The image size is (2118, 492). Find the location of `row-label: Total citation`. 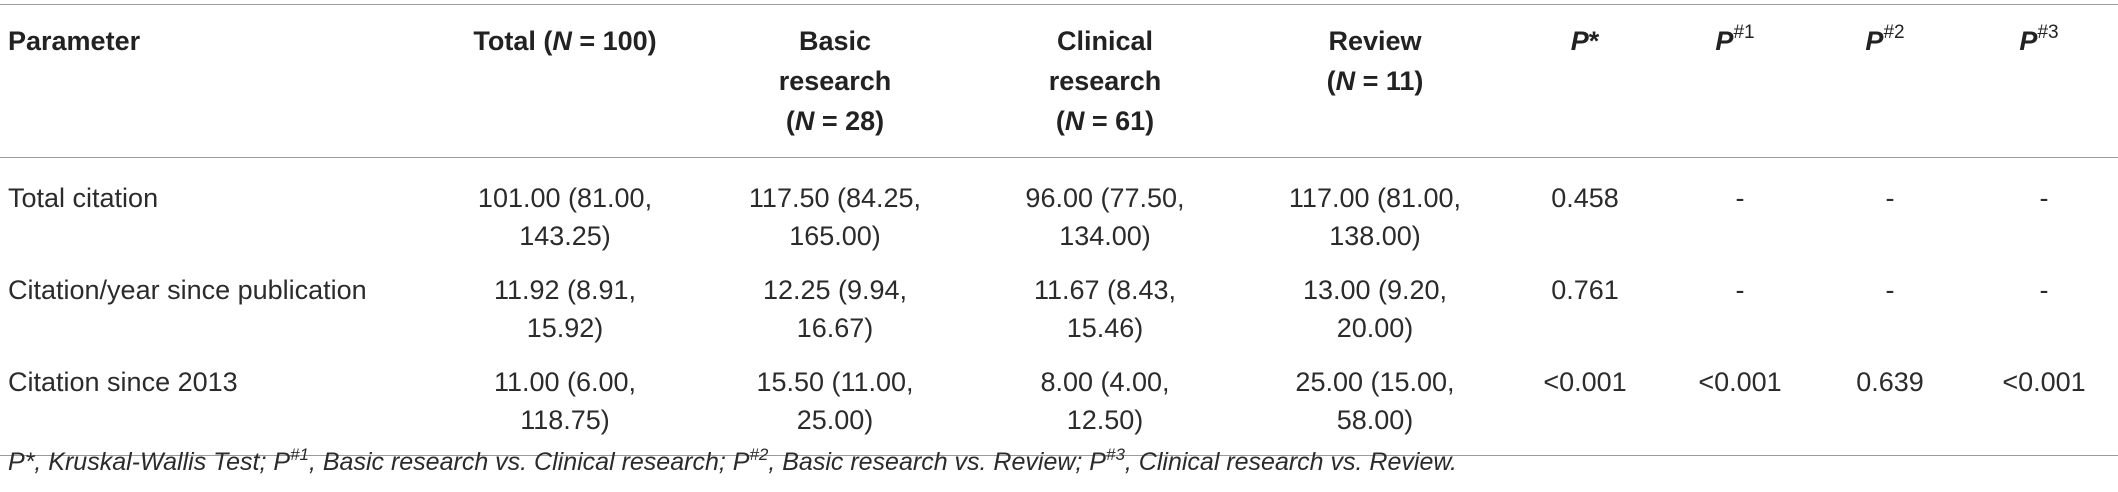

row-label: Total citation is located at coordinates (83, 198).